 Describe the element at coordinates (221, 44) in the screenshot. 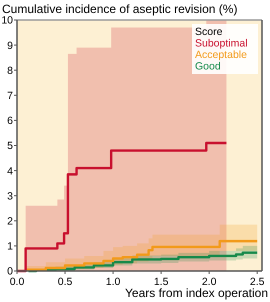

I see `text: Suboptimal` at that location.